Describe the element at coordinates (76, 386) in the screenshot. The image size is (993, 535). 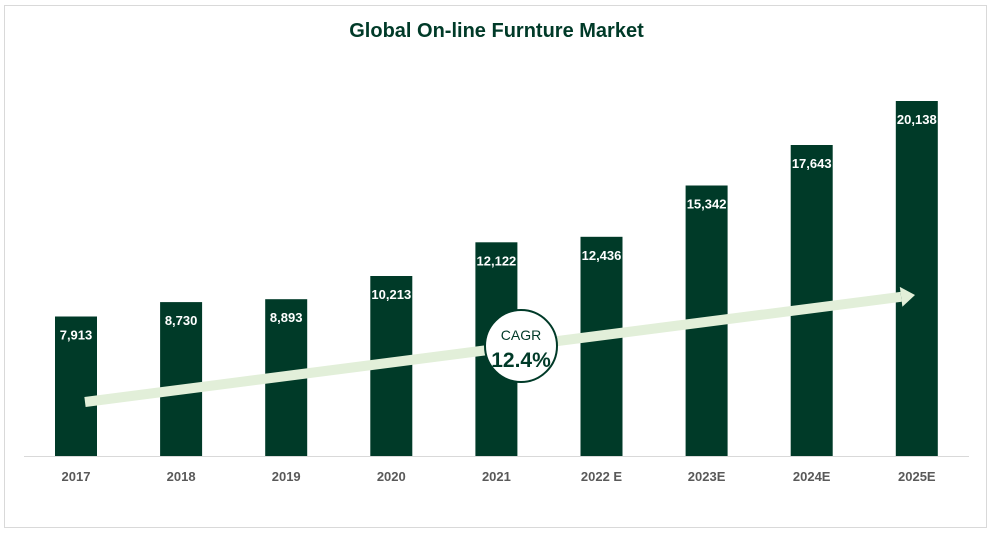
I see `bar-2017` at that location.